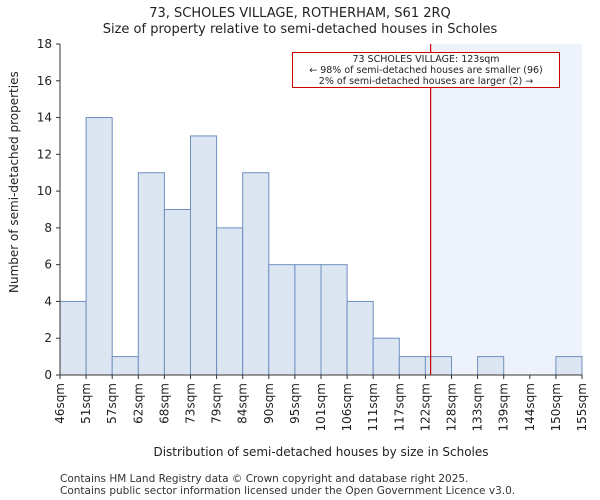  Describe the element at coordinates (48, 375) in the screenshot. I see `y-tick-label: 0` at that location.